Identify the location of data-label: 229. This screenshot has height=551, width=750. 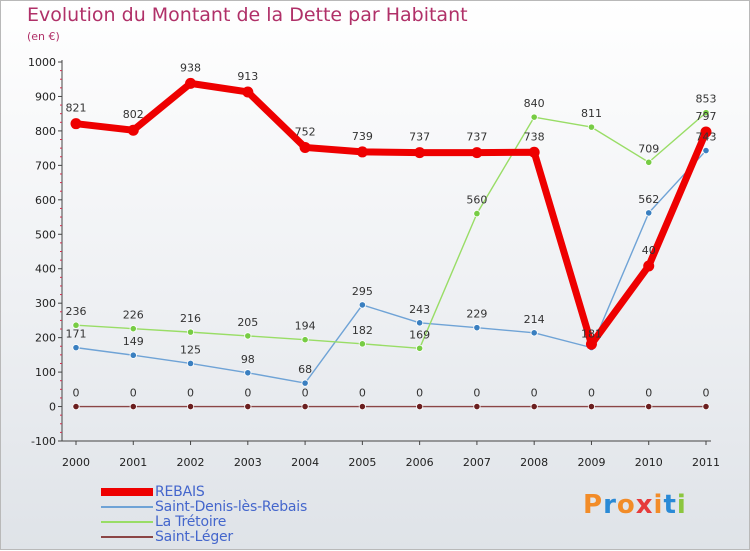
(476, 314).